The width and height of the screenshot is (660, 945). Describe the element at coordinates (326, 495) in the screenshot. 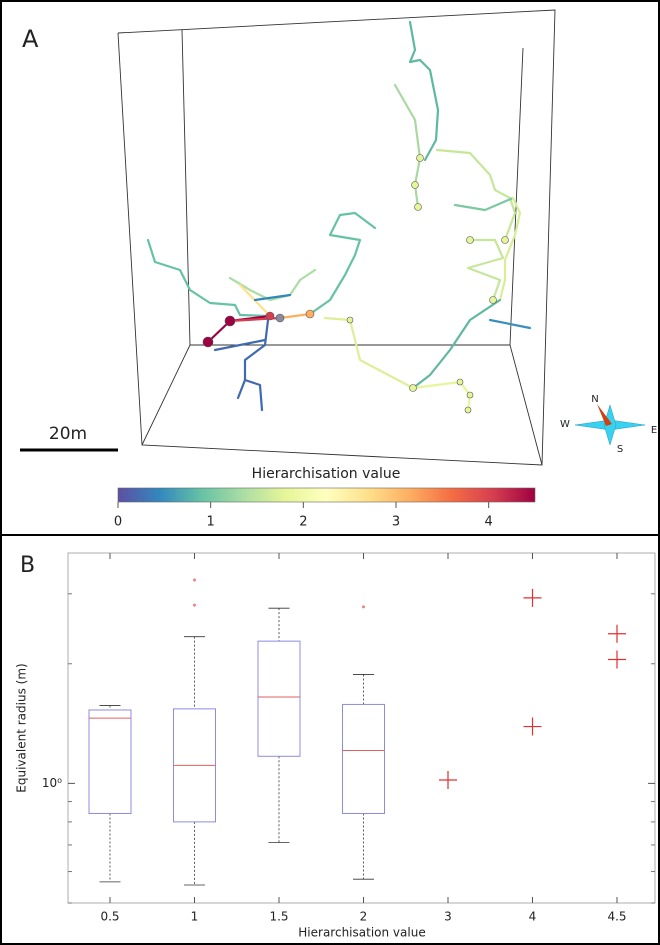

I see `colorbar` at that location.